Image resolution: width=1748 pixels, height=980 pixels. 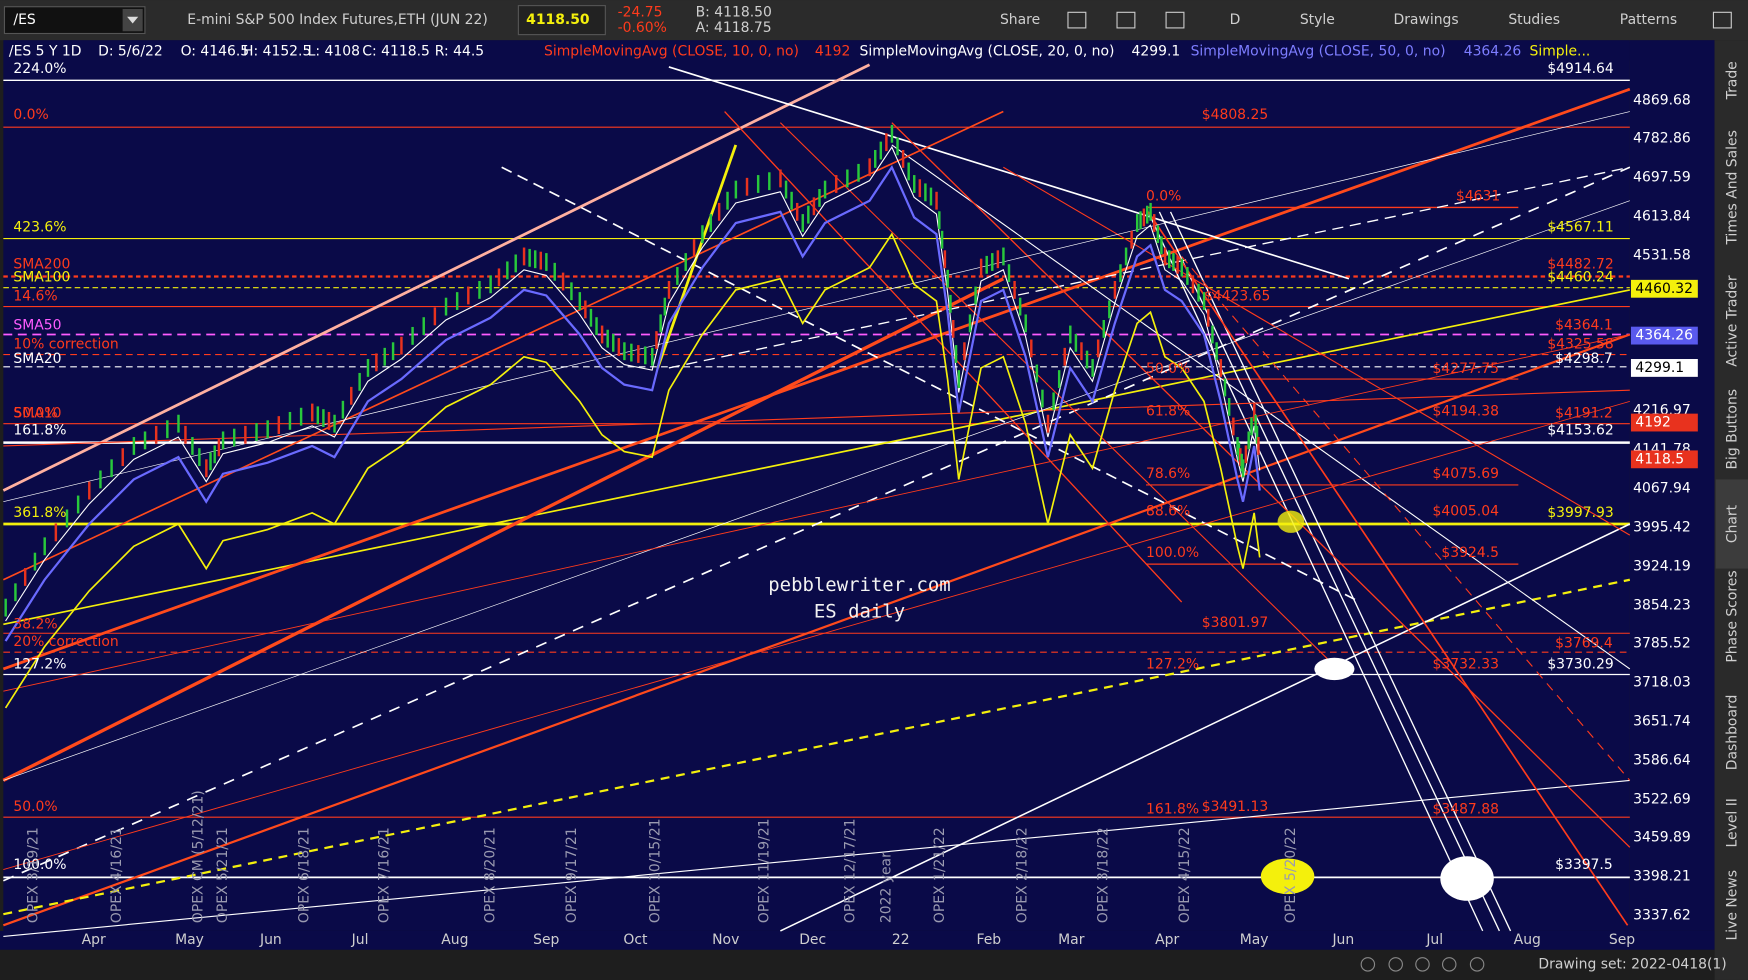 I want to click on level-label: $3732.33, so click(x=1466, y=664).